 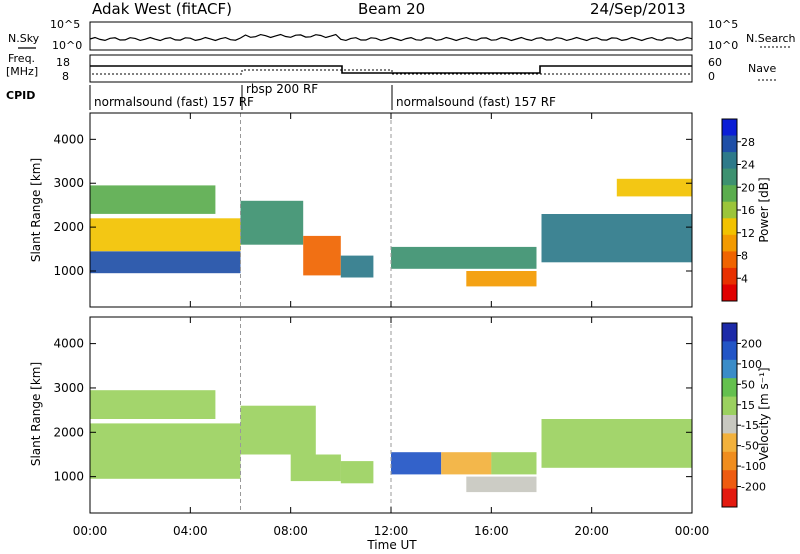 I want to click on x-tick-label-1: 04:00, so click(x=190, y=531).